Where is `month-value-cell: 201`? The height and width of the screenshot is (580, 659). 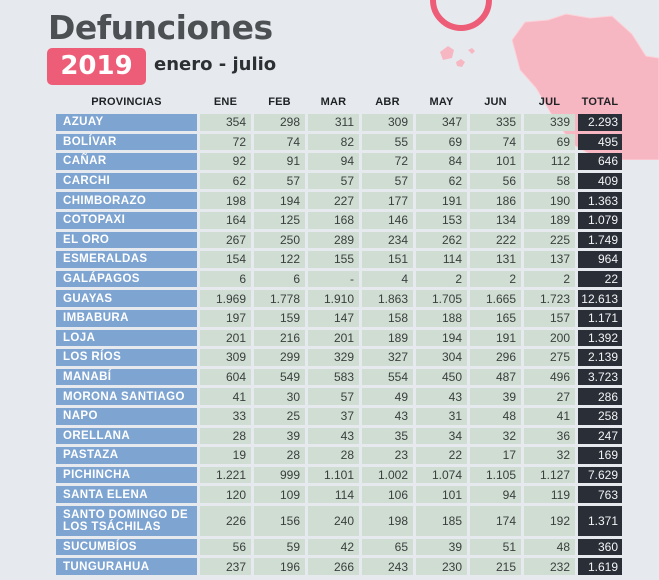 month-value-cell: 201 is located at coordinates (333, 338).